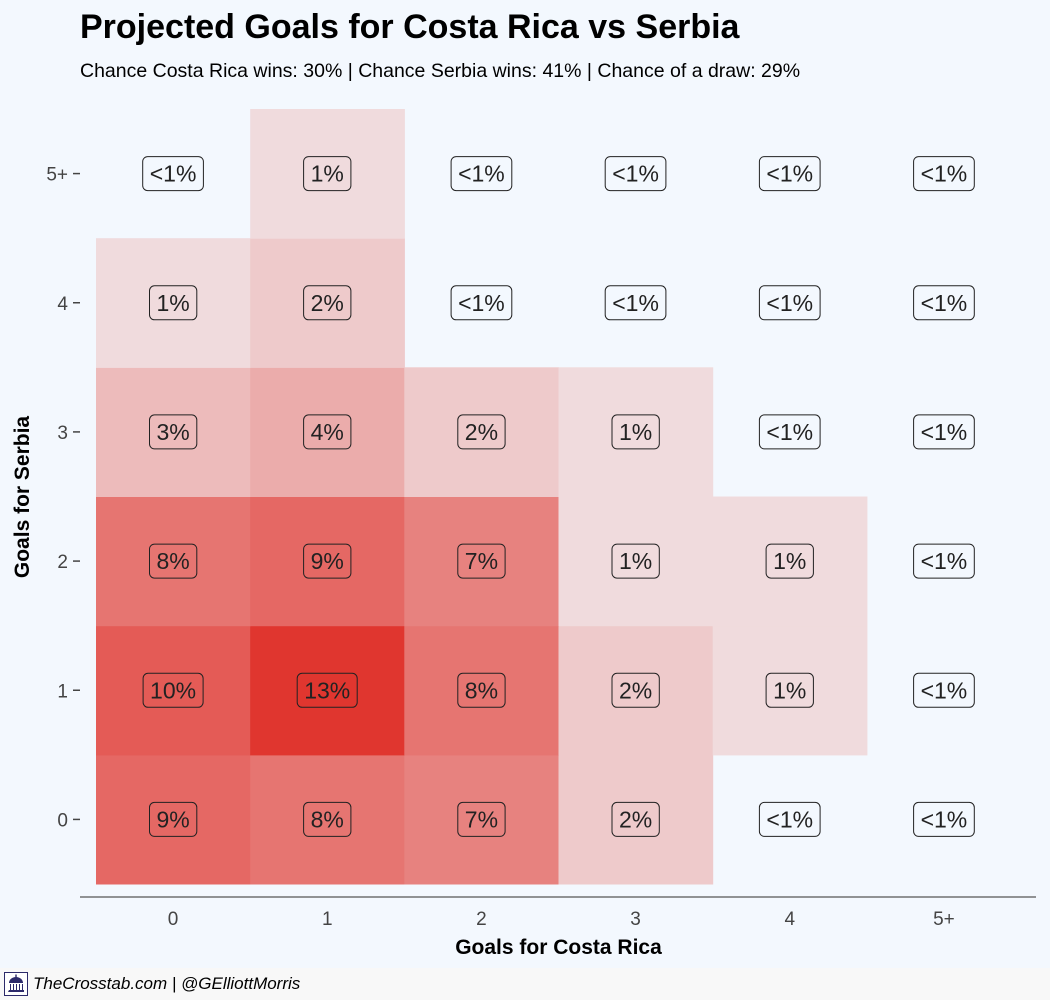  I want to click on y-tick-label: 5+, so click(57, 175).